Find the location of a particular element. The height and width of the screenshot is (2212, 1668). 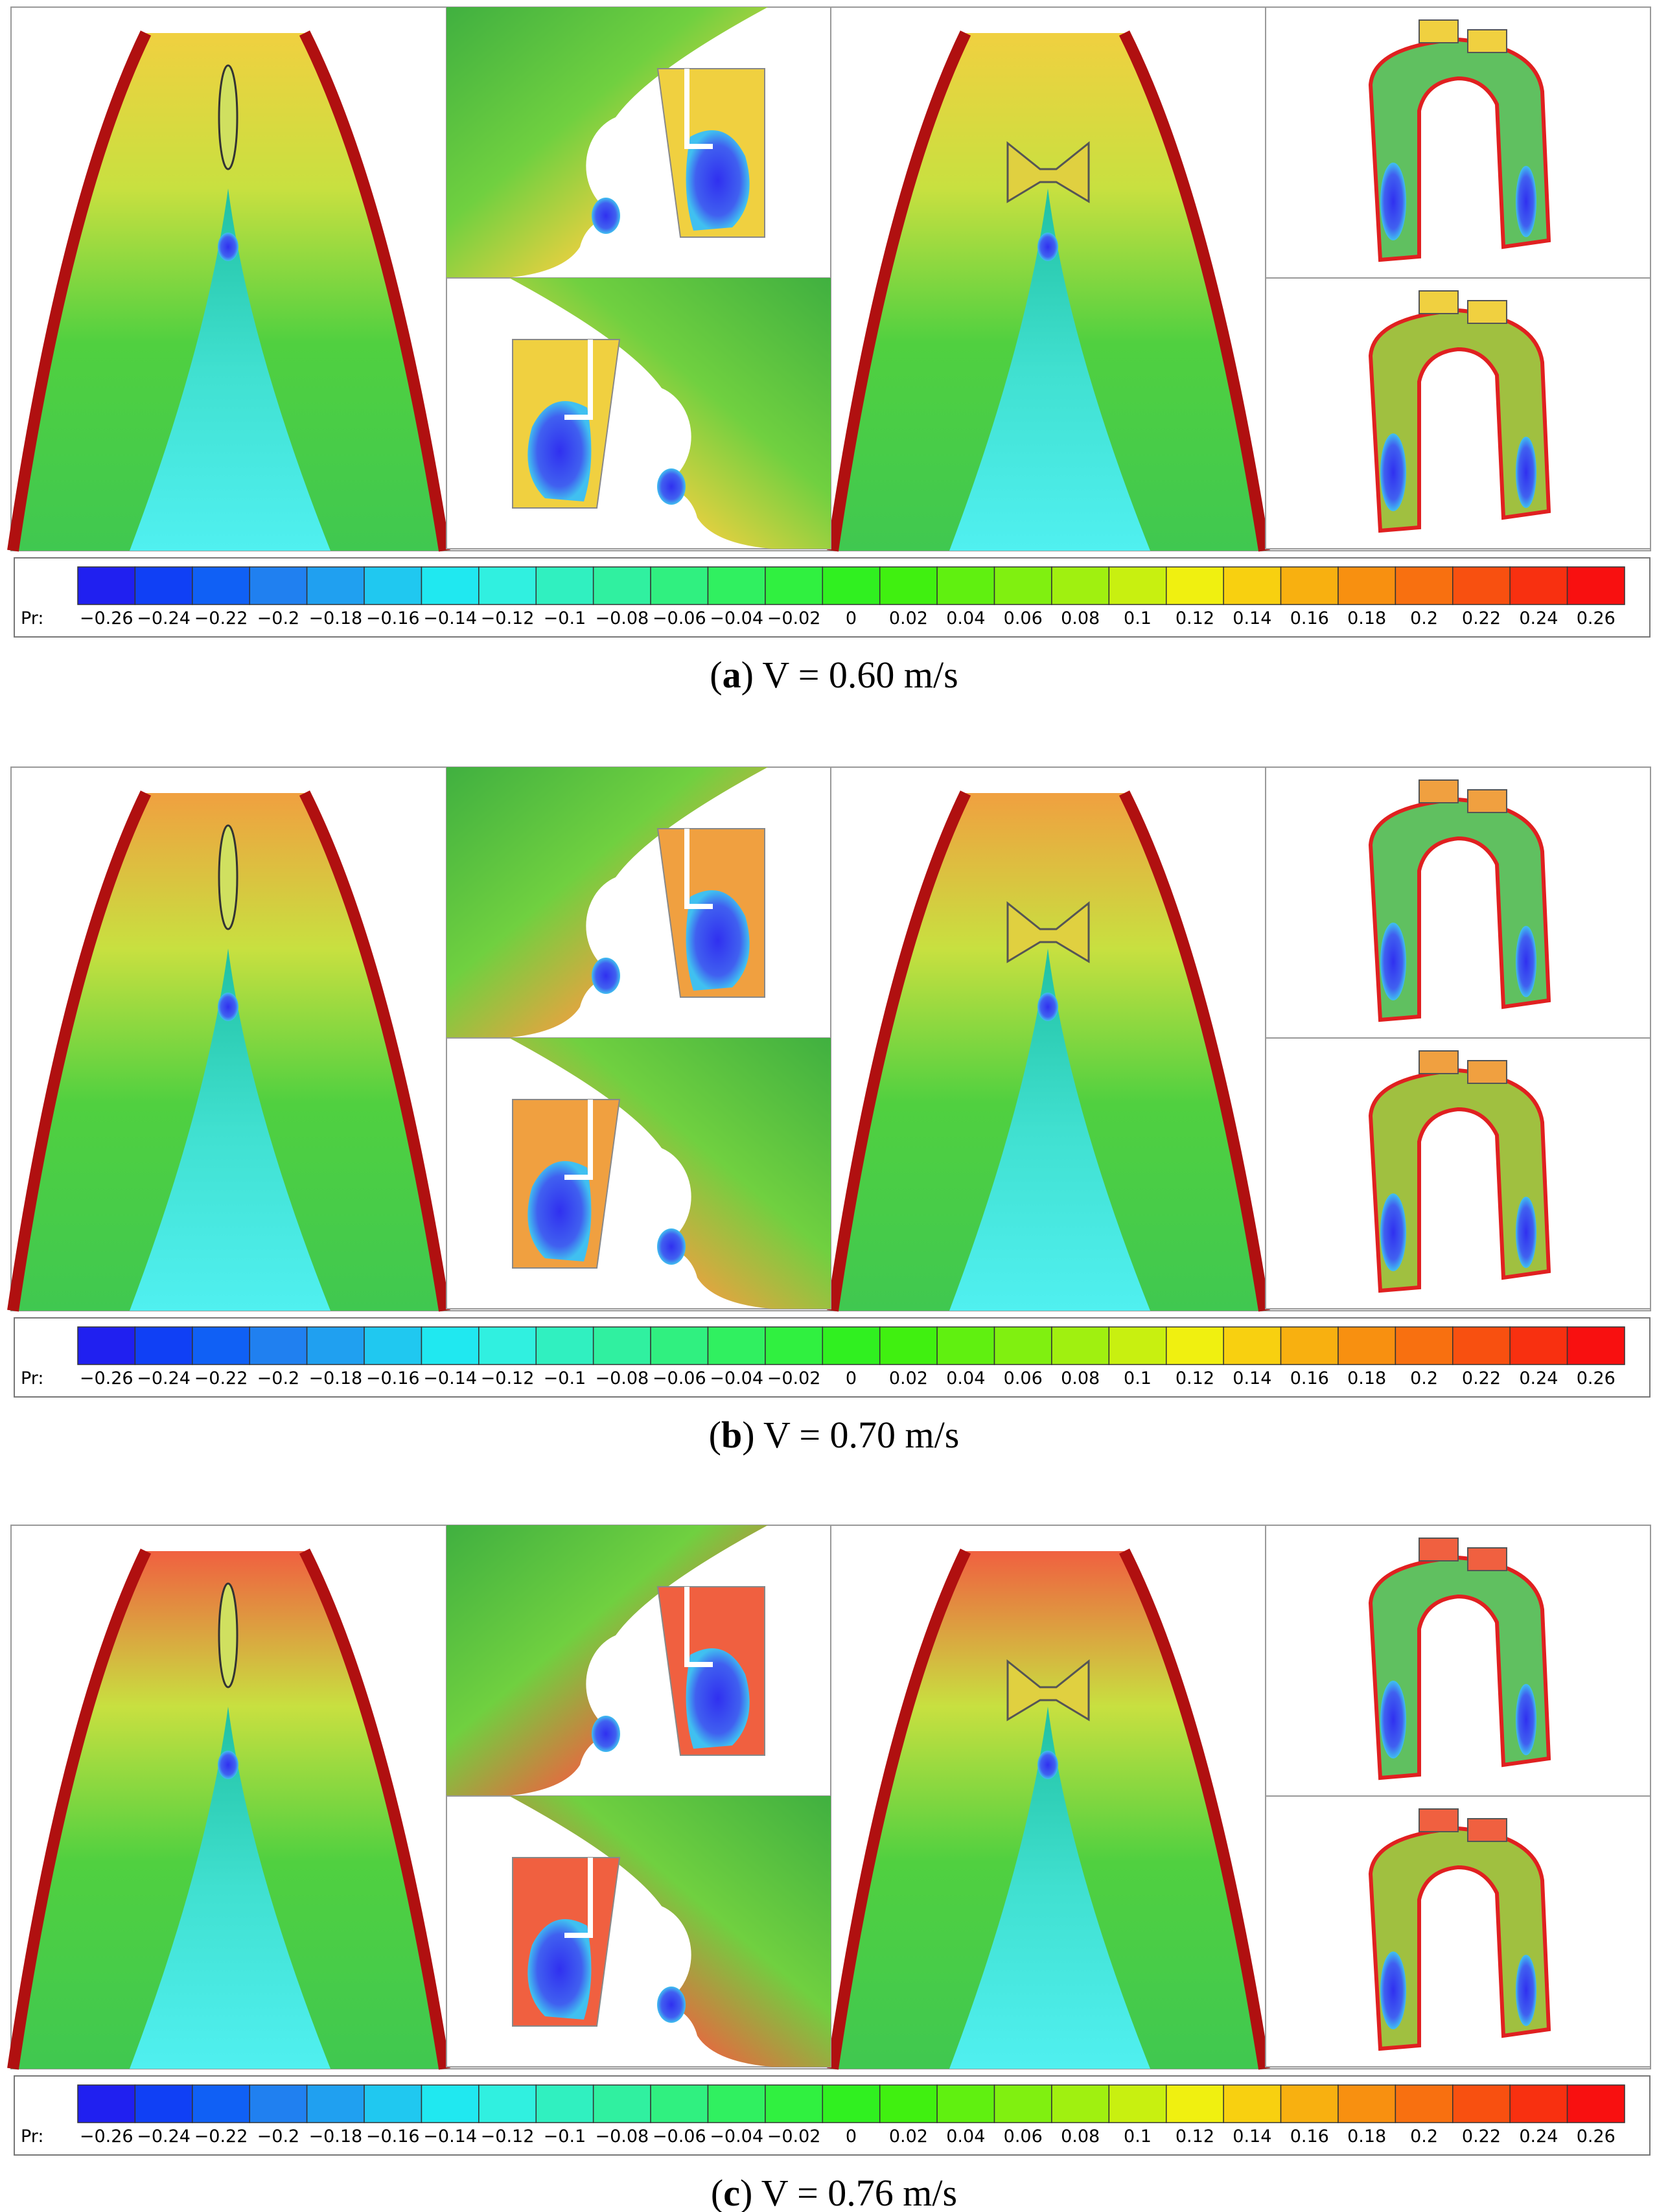

colorbar-tick: −0.26 is located at coordinates (106, 618).